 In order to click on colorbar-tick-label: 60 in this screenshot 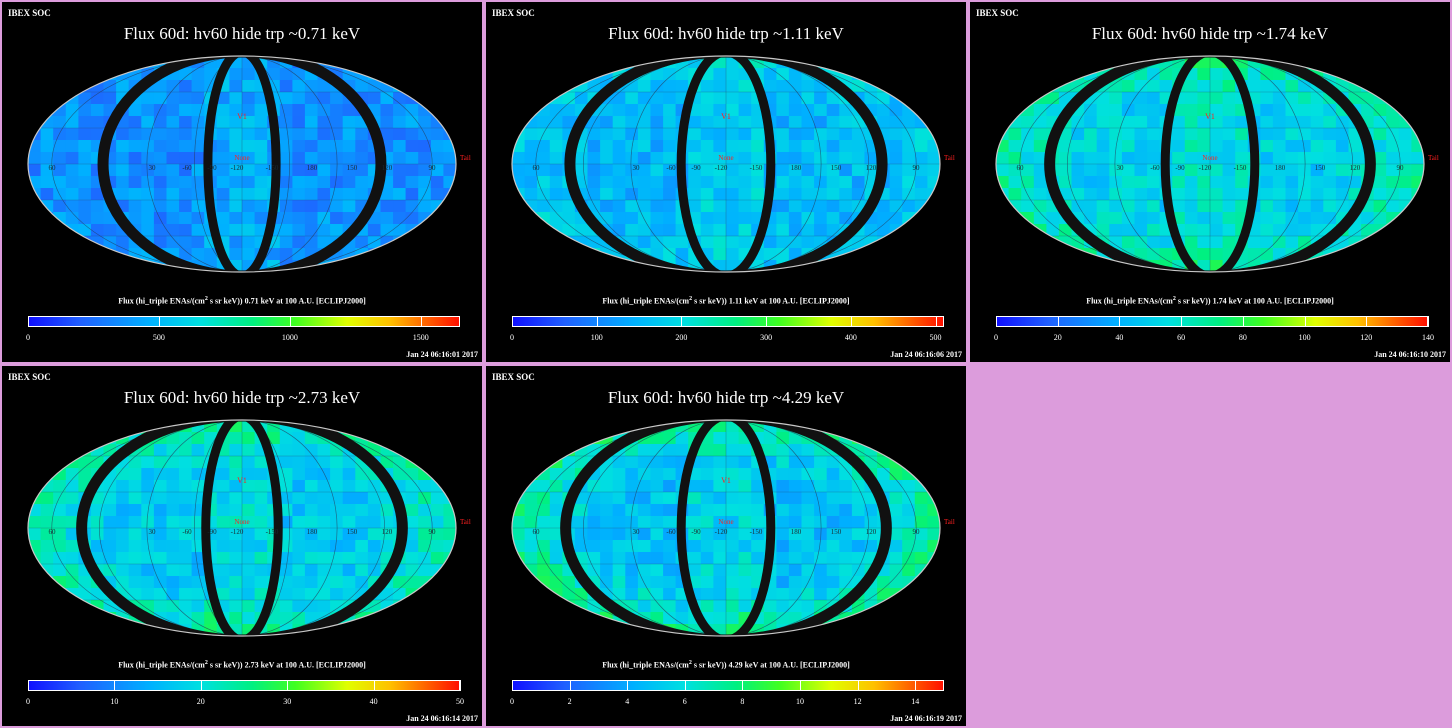, I will do `click(1181, 337)`.